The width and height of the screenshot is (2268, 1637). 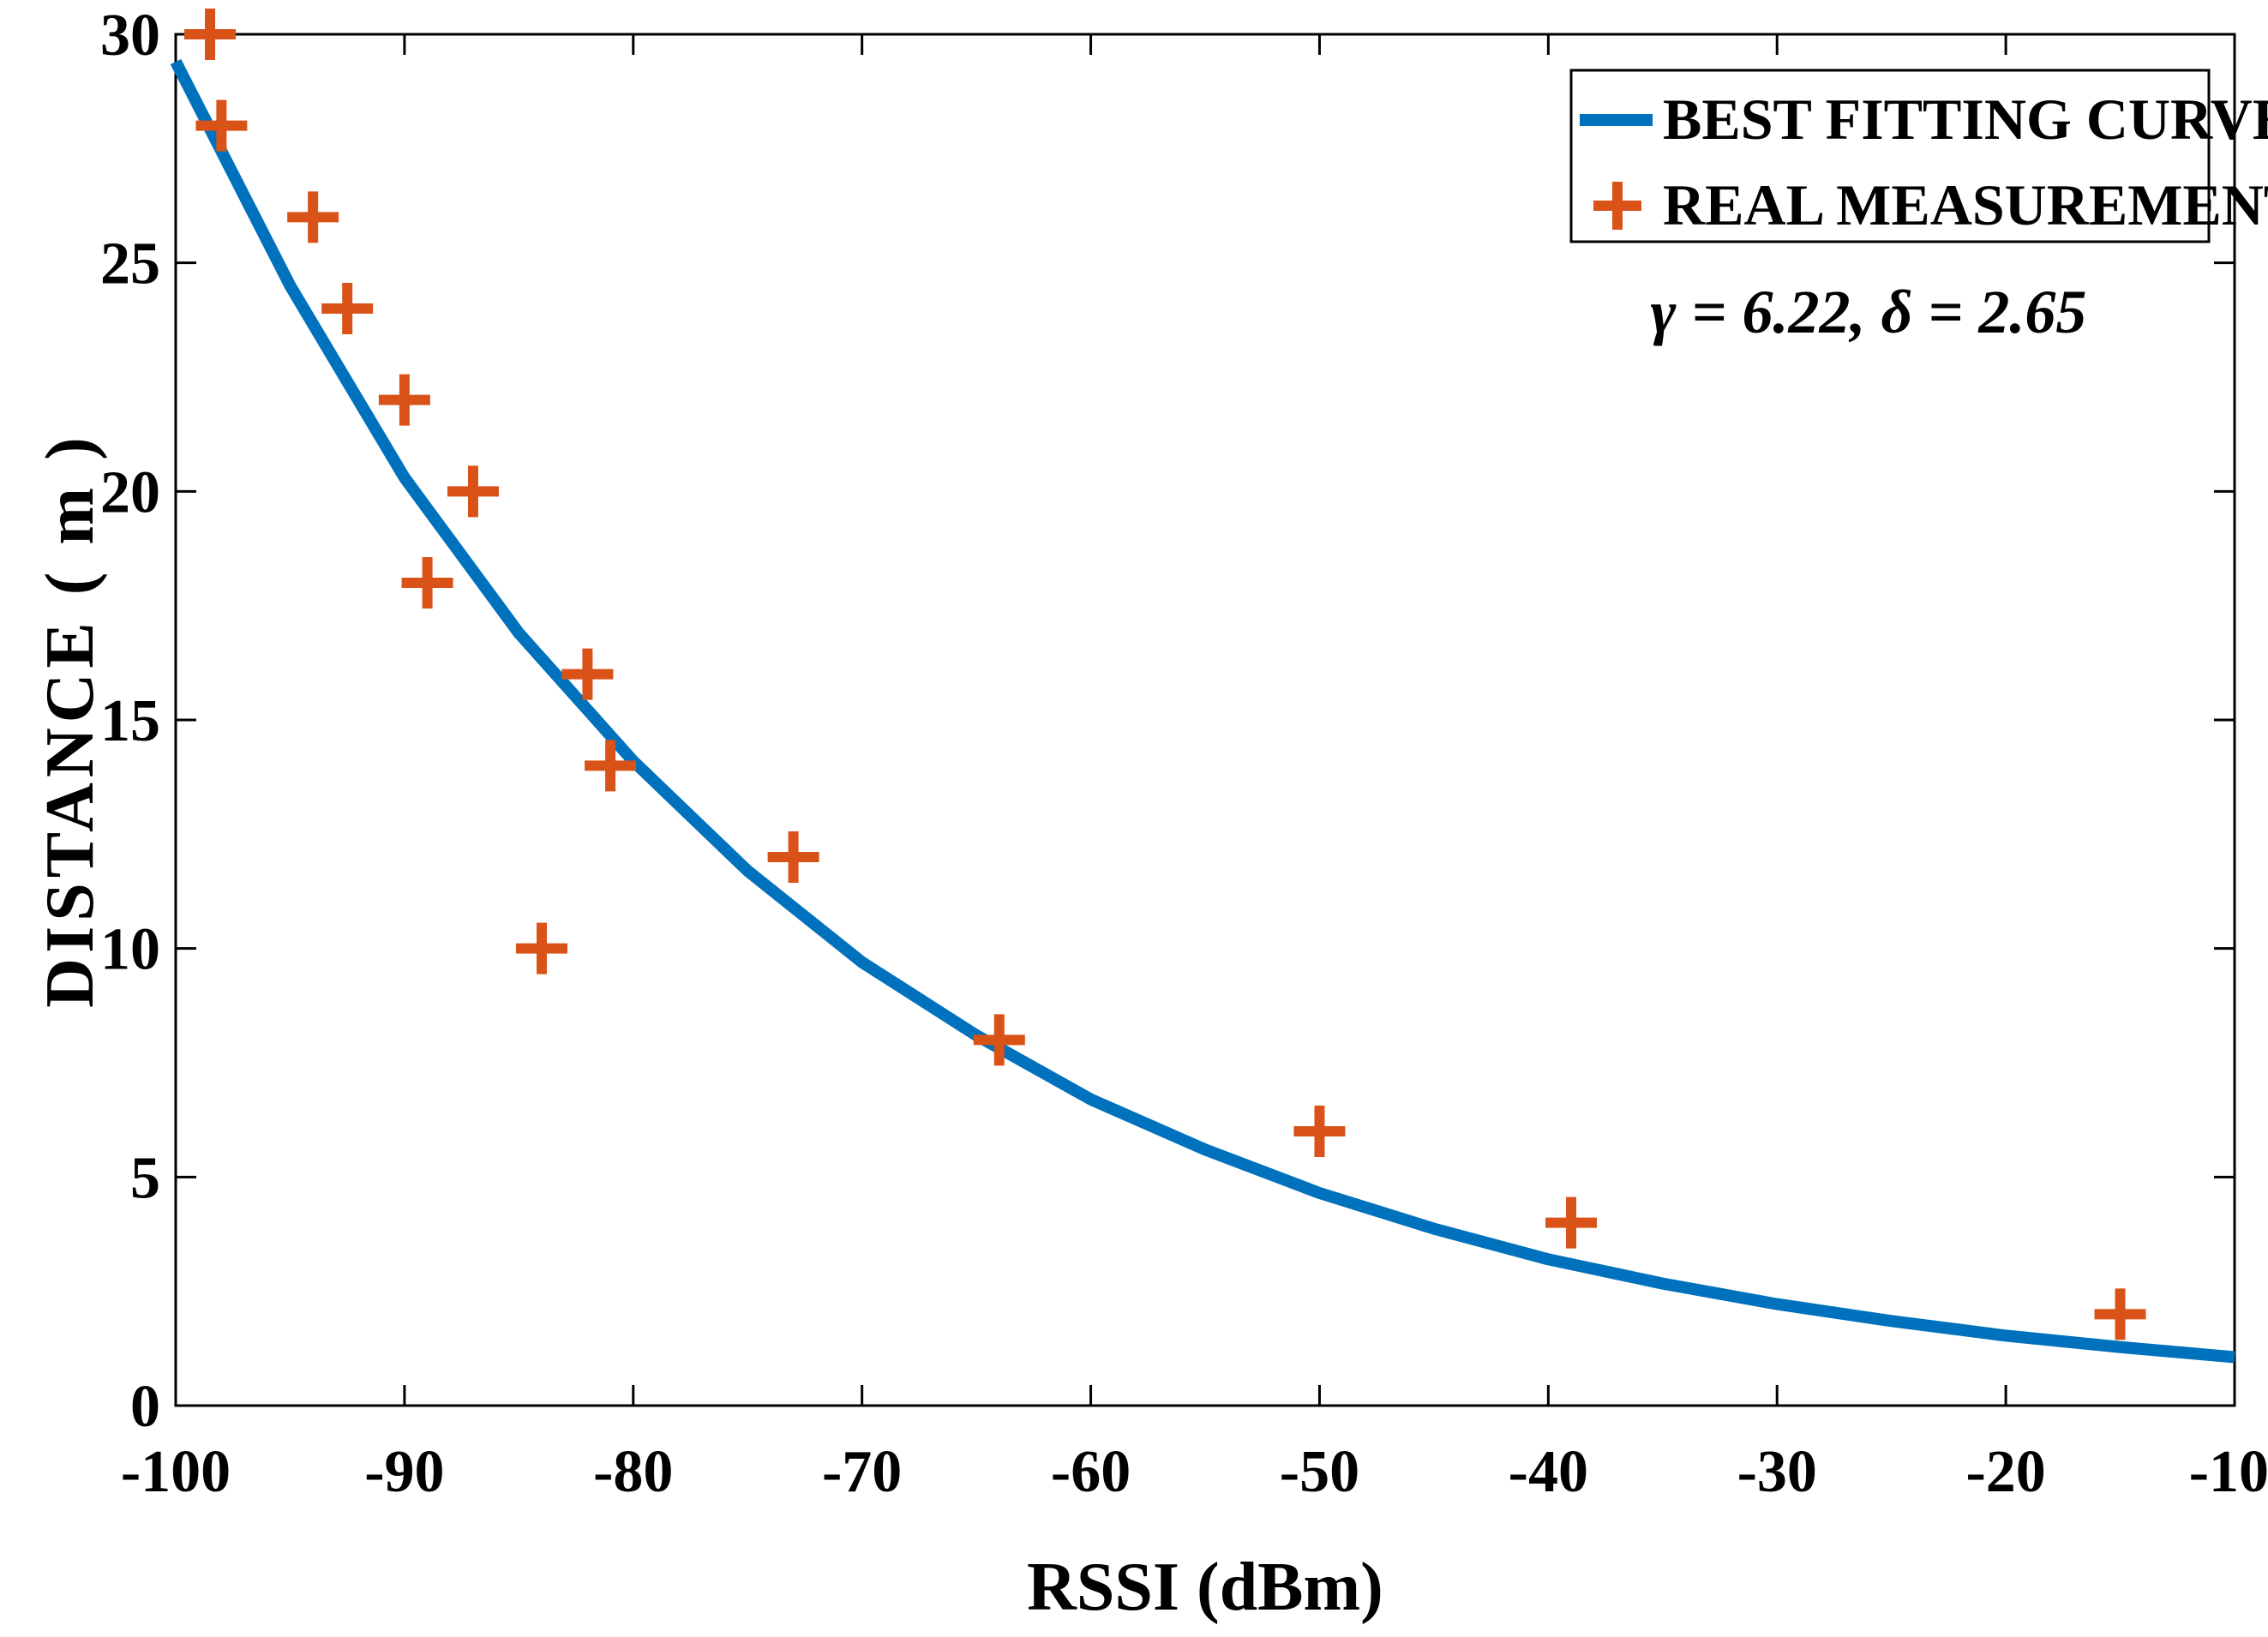 I want to click on x-tick-label: -10, so click(x=2228, y=1472).